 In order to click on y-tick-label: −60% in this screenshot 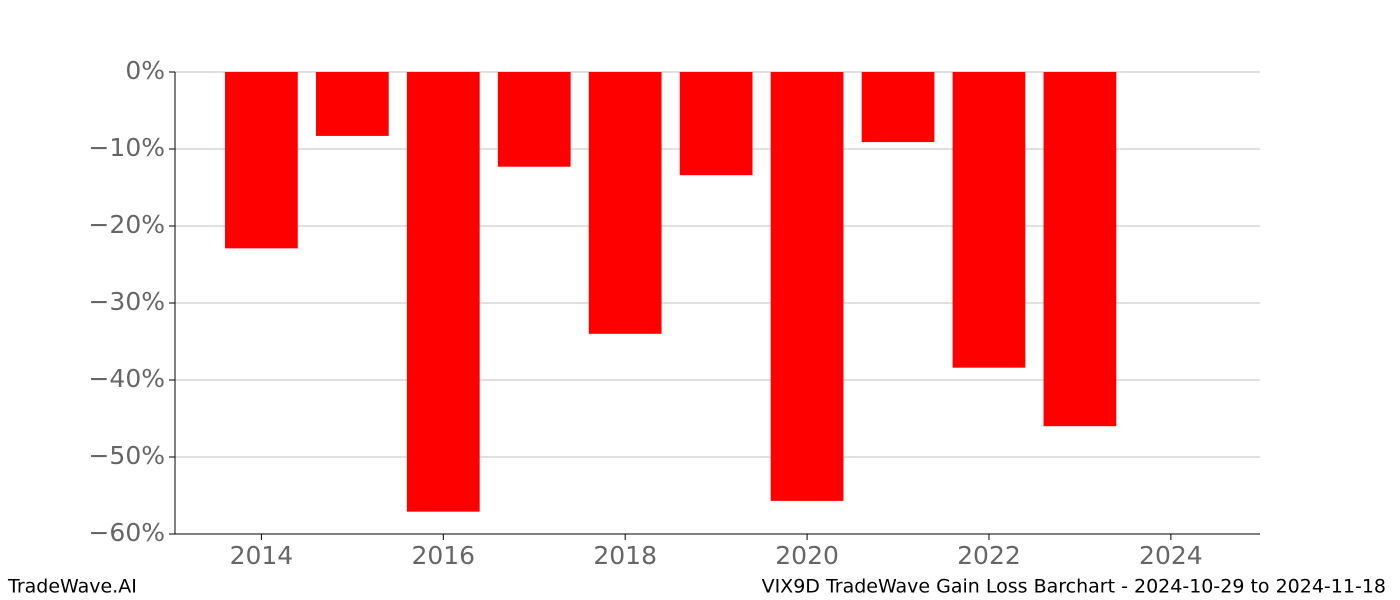, I will do `click(126, 532)`.